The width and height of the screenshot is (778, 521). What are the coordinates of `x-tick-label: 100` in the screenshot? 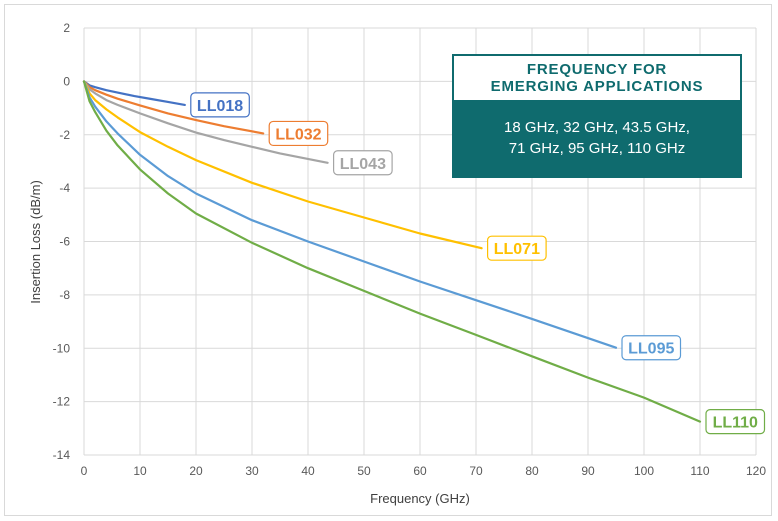 It's located at (644, 471).